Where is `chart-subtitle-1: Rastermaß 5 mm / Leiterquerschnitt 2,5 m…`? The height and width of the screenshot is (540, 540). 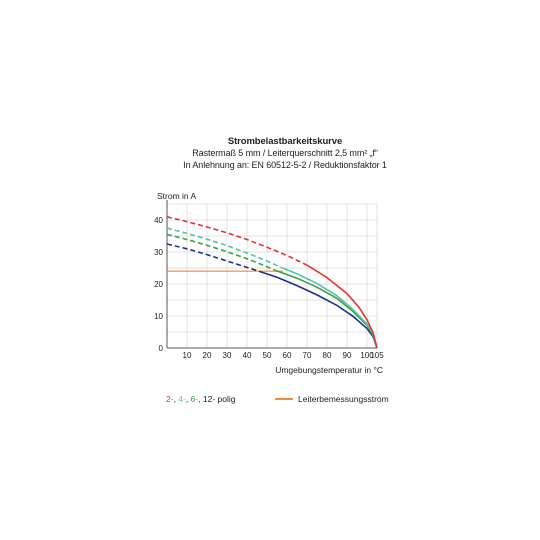 chart-subtitle-1: Rastermaß 5 mm / Leiterquerschnitt 2,5 m… is located at coordinates (285, 153).